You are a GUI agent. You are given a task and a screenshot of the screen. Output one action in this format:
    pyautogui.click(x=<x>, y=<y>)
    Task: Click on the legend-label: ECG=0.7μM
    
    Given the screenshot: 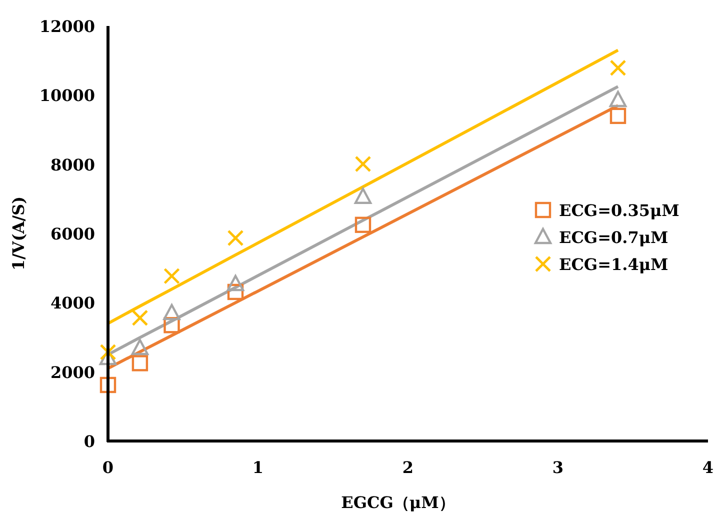 What is the action you would take?
    pyautogui.click(x=613, y=237)
    